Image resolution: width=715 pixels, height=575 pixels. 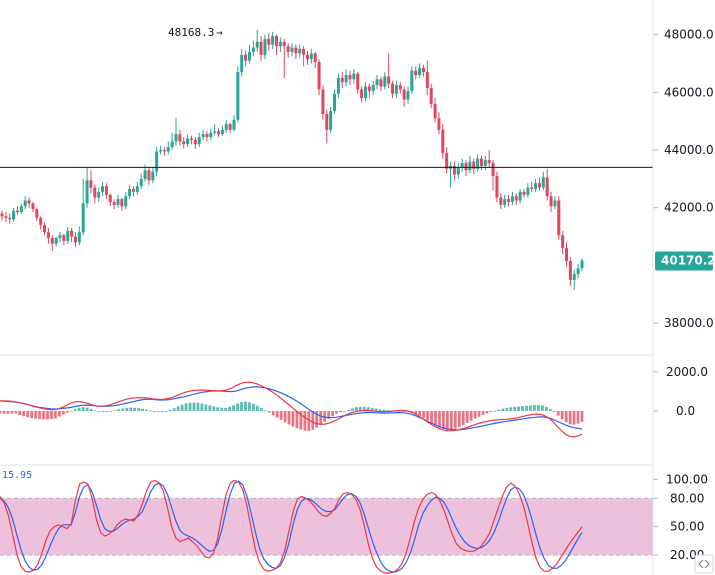 I want to click on time-scroll-icon, so click(x=704, y=564).